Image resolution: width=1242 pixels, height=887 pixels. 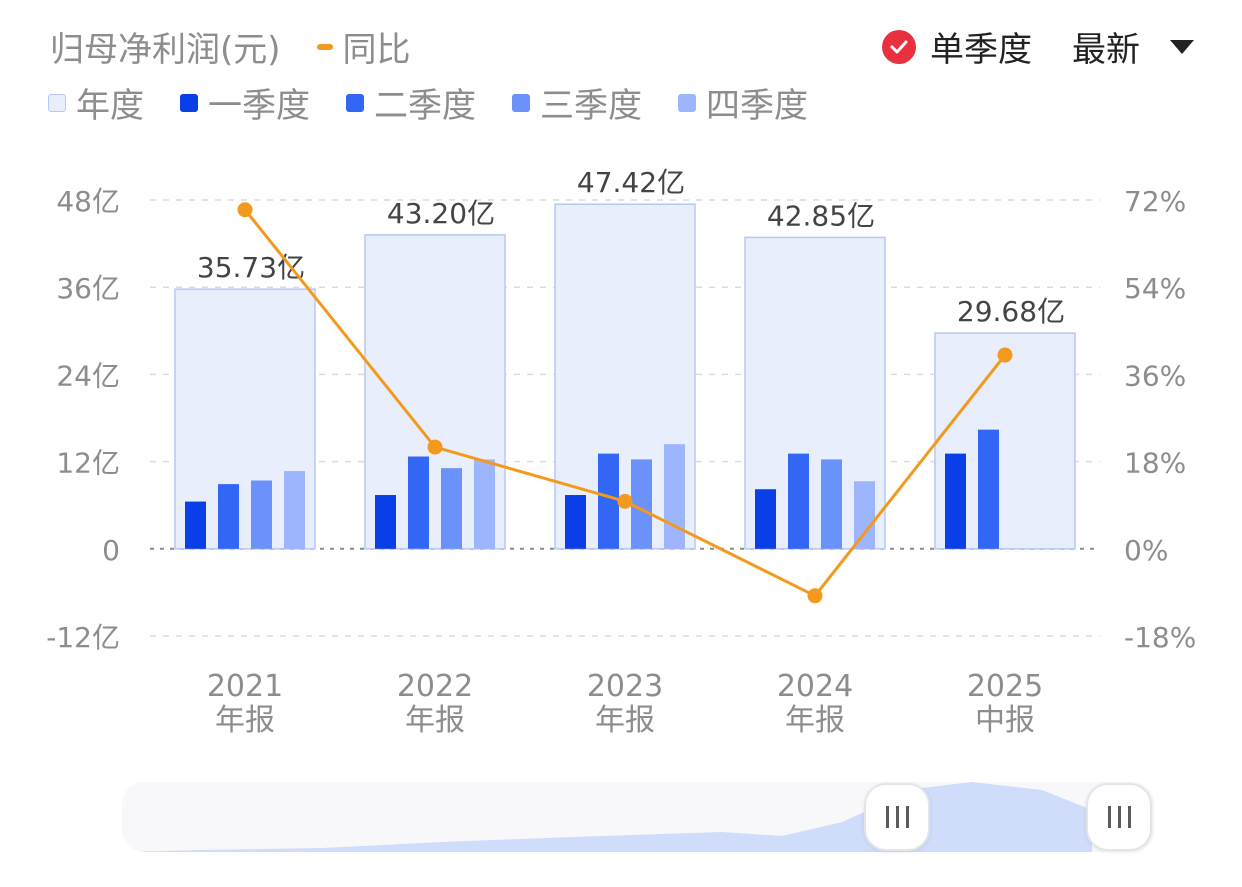 I want to click on slider-preview-area, so click(x=607, y=817).